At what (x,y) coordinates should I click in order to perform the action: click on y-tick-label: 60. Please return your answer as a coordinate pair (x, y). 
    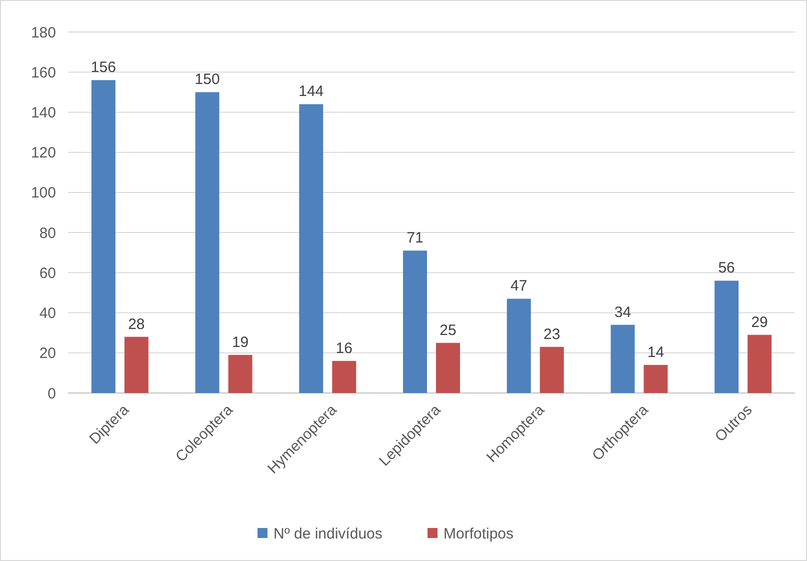
    Looking at the image, I should click on (47, 273).